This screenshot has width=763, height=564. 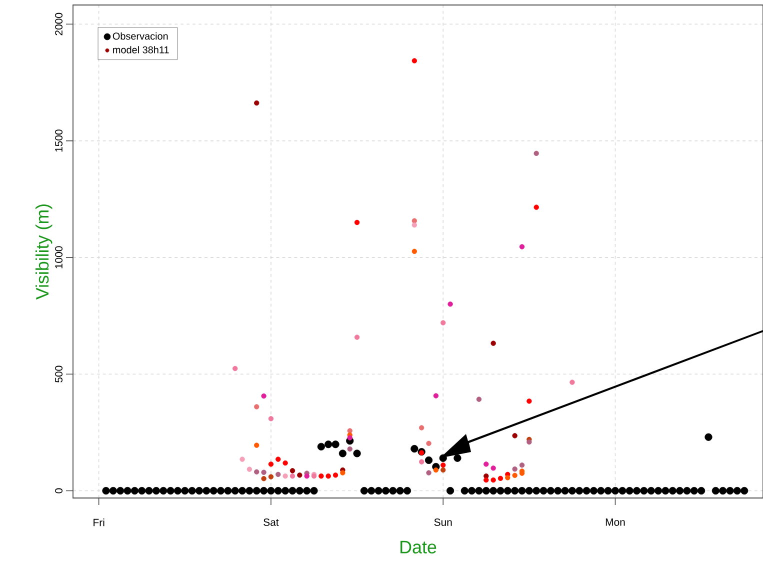 I want to click on x-axis-title: Date, so click(x=418, y=547).